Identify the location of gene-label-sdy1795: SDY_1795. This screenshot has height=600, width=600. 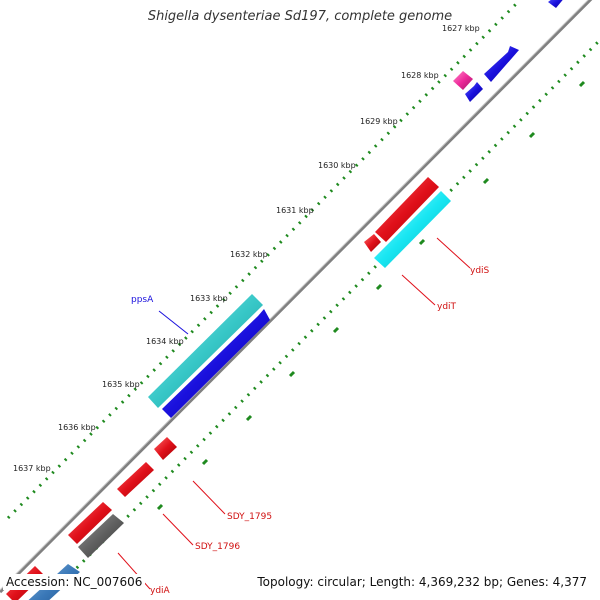
(249, 517).